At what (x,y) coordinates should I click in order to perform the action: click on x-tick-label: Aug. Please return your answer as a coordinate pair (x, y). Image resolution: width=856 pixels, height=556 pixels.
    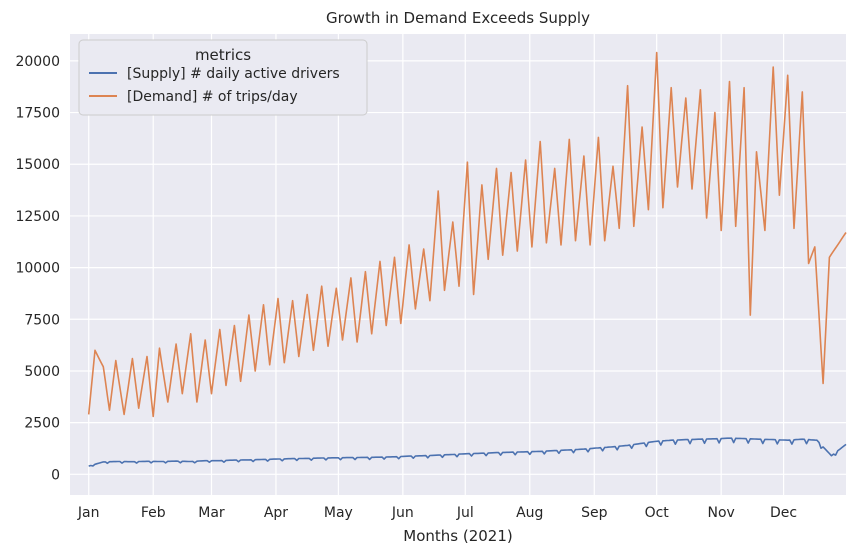
    Looking at the image, I should click on (529, 513).